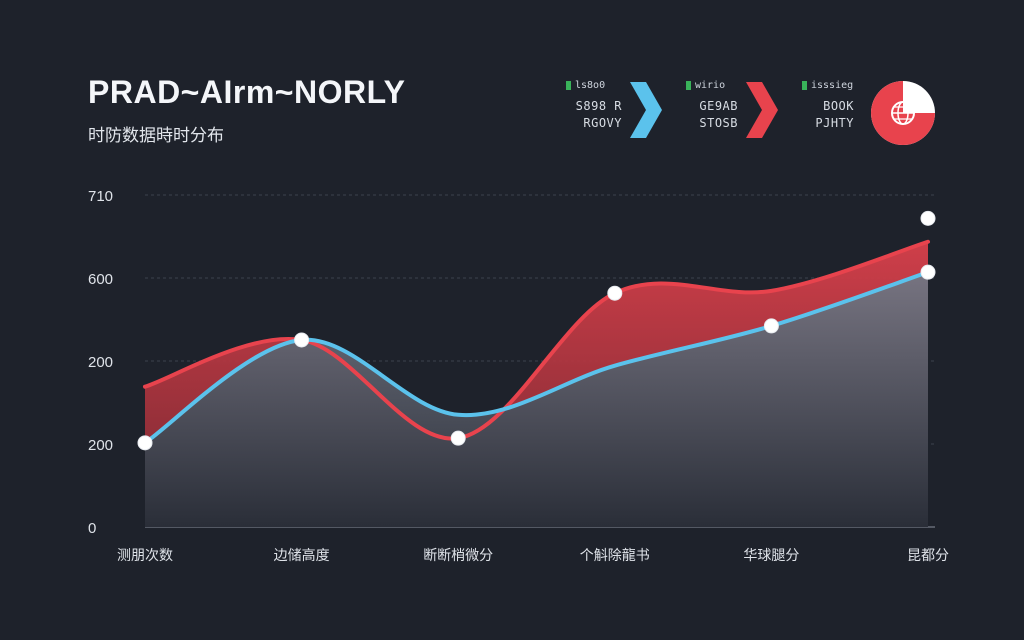 Image resolution: width=1024 pixels, height=640 pixels. Describe the element at coordinates (590, 85) in the screenshot. I see `legend-tag: ls8o0` at that location.